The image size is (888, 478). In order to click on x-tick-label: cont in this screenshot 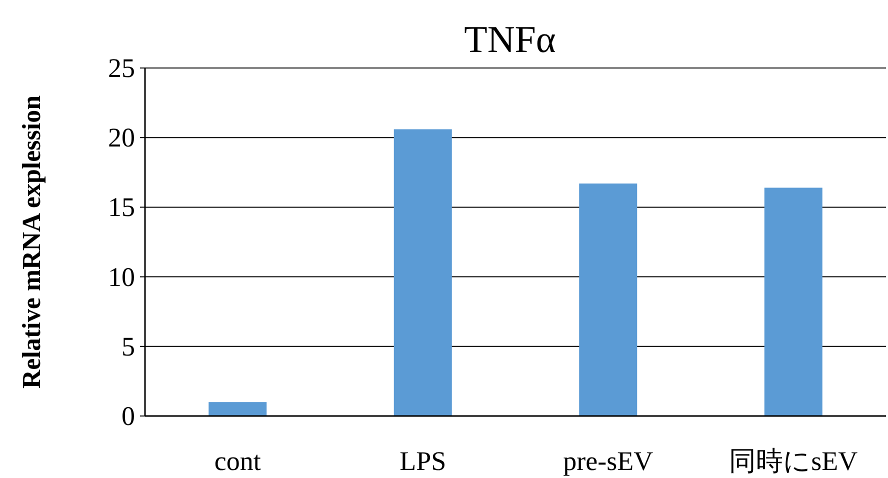, I will do `click(238, 461)`.